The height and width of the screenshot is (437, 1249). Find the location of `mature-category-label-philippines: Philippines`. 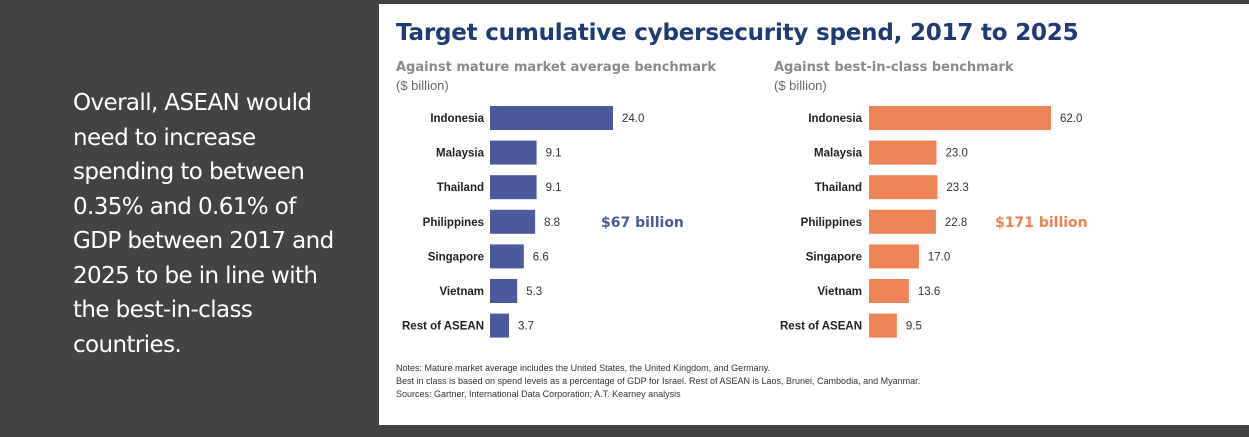

mature-category-label-philippines: Philippines is located at coordinates (453, 223).